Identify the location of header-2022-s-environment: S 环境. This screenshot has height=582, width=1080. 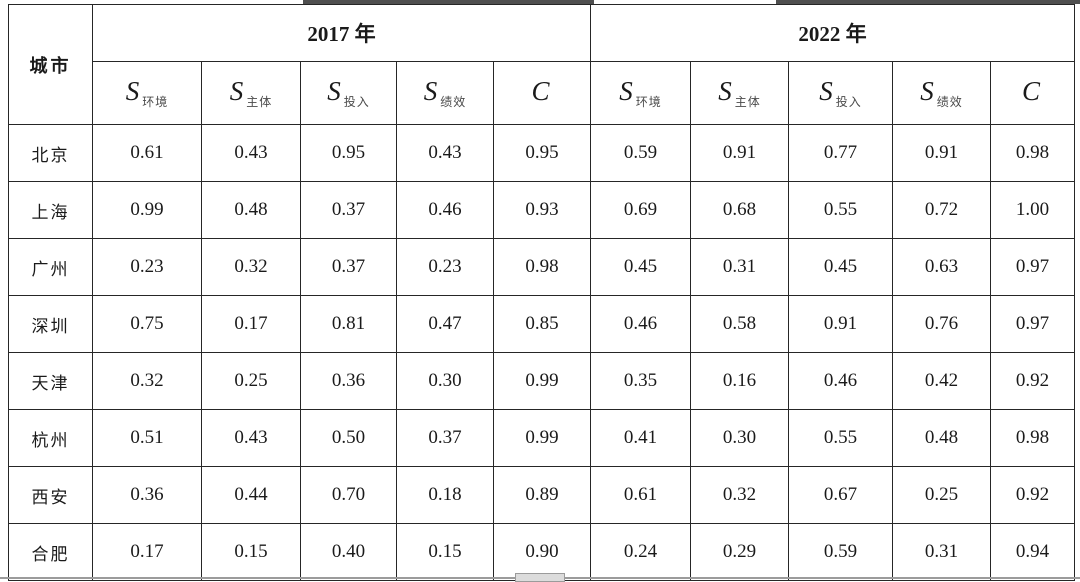
(641, 93).